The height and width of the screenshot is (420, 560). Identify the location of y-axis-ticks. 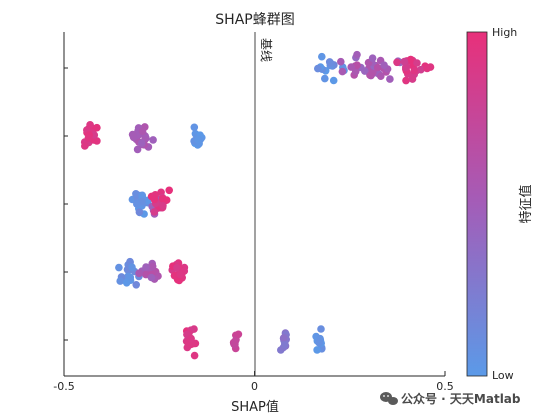
(66, 204).